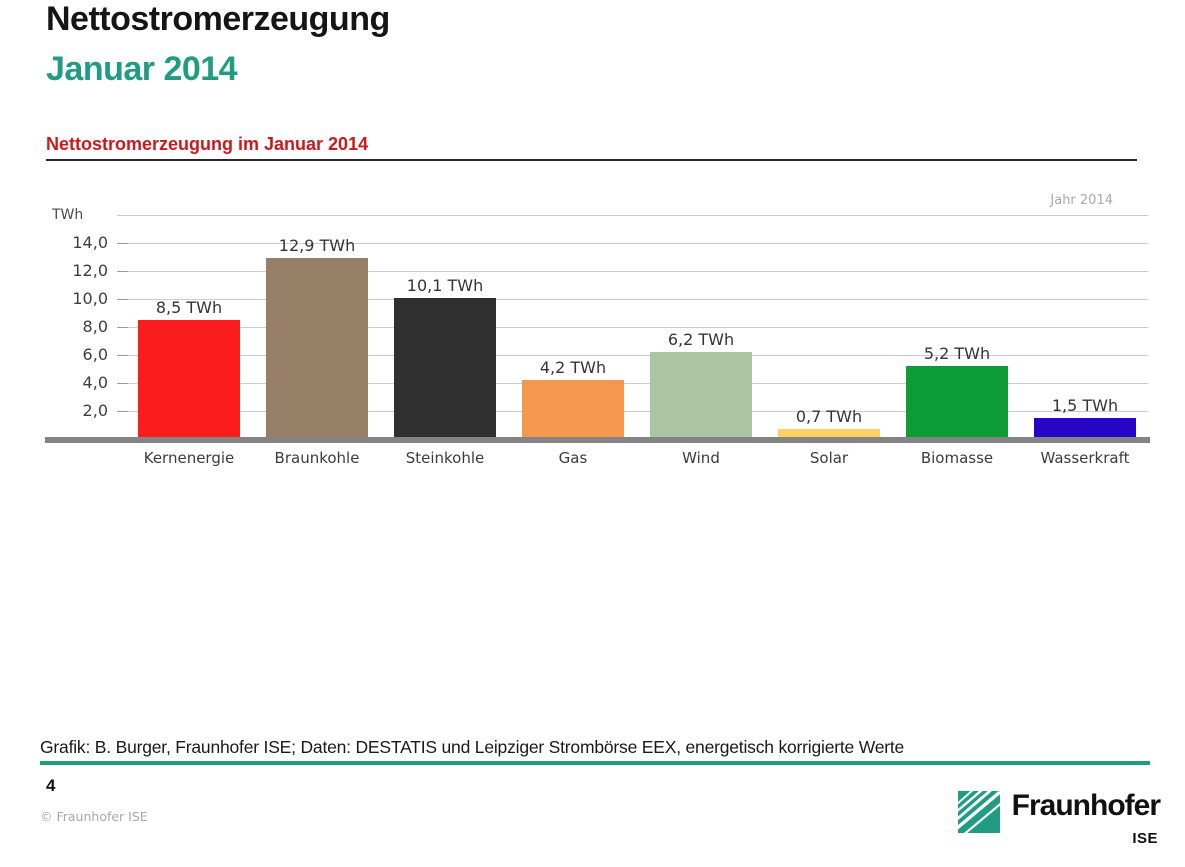 The width and height of the screenshot is (1185, 867). What do you see at coordinates (95, 326) in the screenshot?
I see `y-tick-label: 8,0` at bounding box center [95, 326].